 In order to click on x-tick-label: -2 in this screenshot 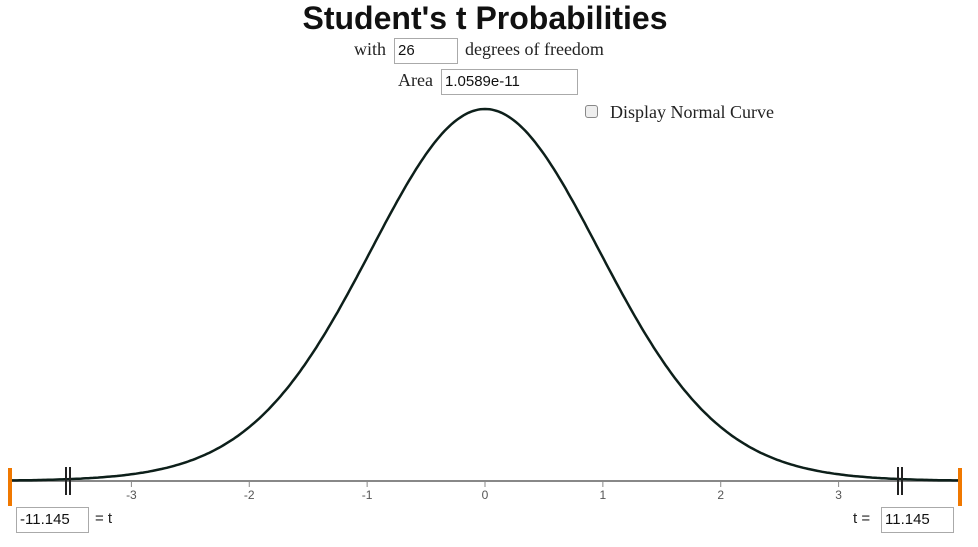, I will do `click(249, 495)`.